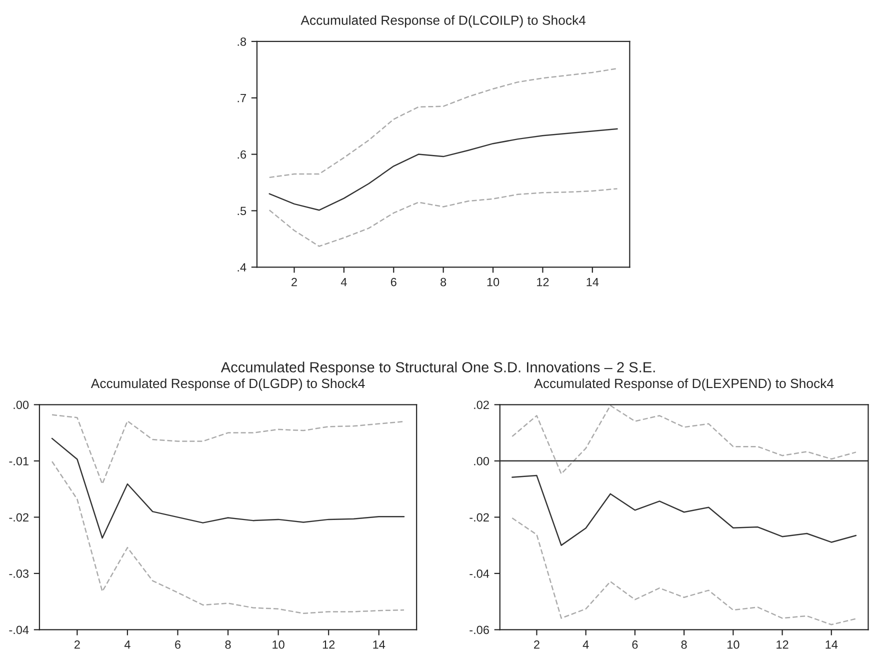 The image size is (877, 658). What do you see at coordinates (242, 41) in the screenshot?
I see `y-tick-label: .8` at bounding box center [242, 41].